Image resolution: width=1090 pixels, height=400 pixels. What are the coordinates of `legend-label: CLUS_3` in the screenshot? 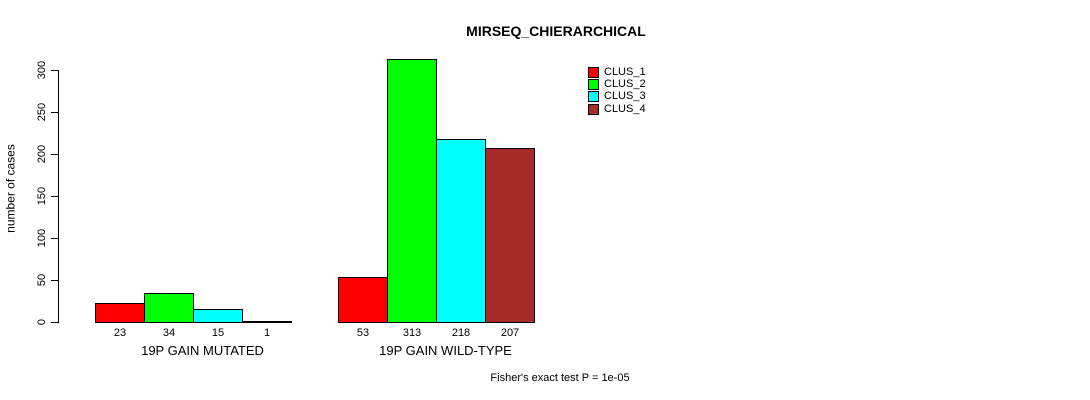 It's located at (625, 96).